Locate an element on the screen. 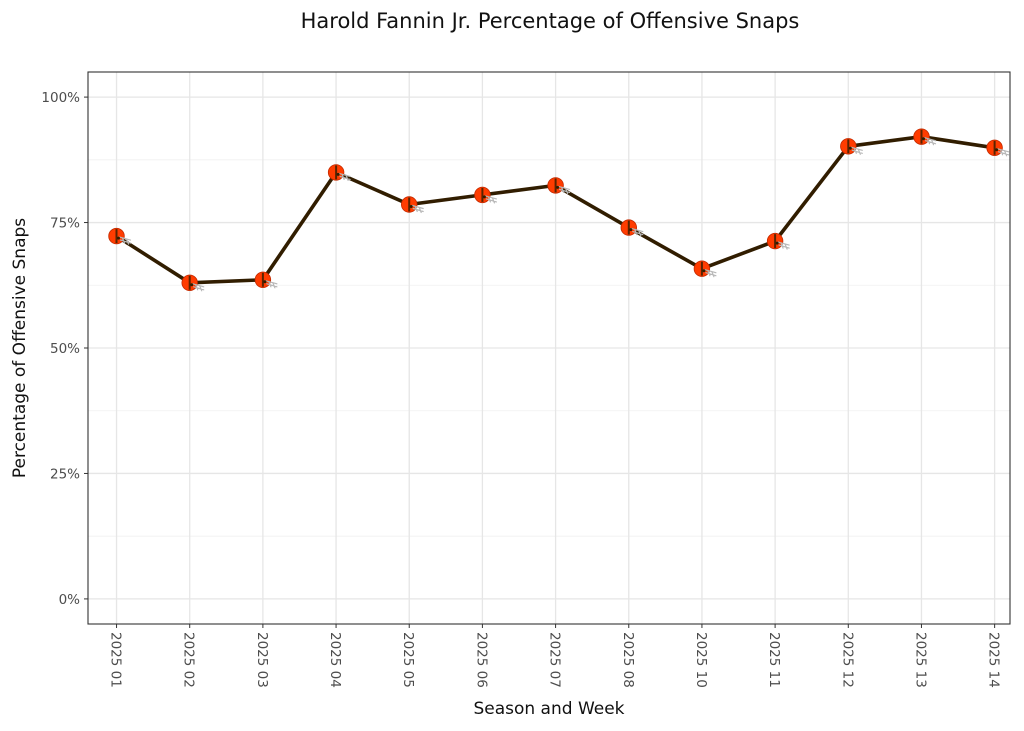 The height and width of the screenshot is (731, 1024). y-tick-label: 50% is located at coordinates (65, 349).